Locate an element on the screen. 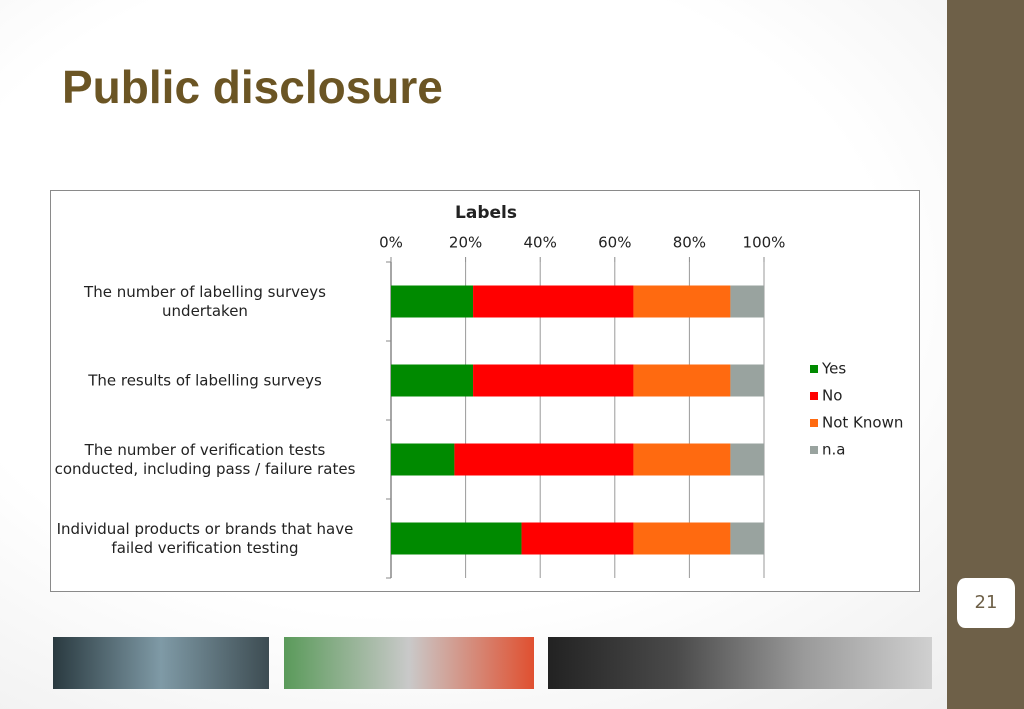 This screenshot has width=1024, height=709. legend-label: No is located at coordinates (832, 396).